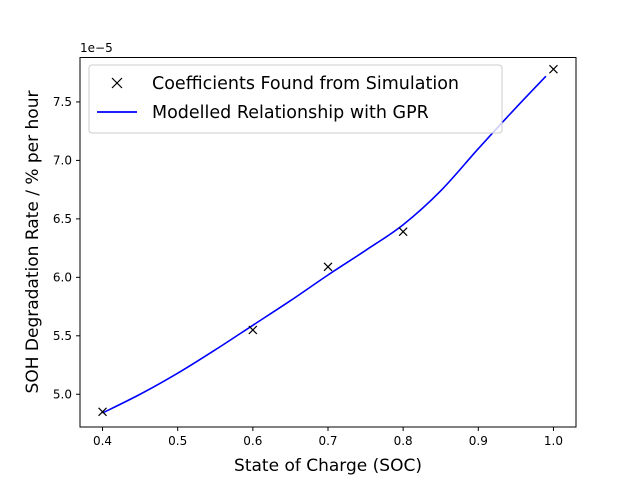 This screenshot has width=640, height=480. Describe the element at coordinates (403, 441) in the screenshot. I see `x-tick-label: 0.8` at that location.